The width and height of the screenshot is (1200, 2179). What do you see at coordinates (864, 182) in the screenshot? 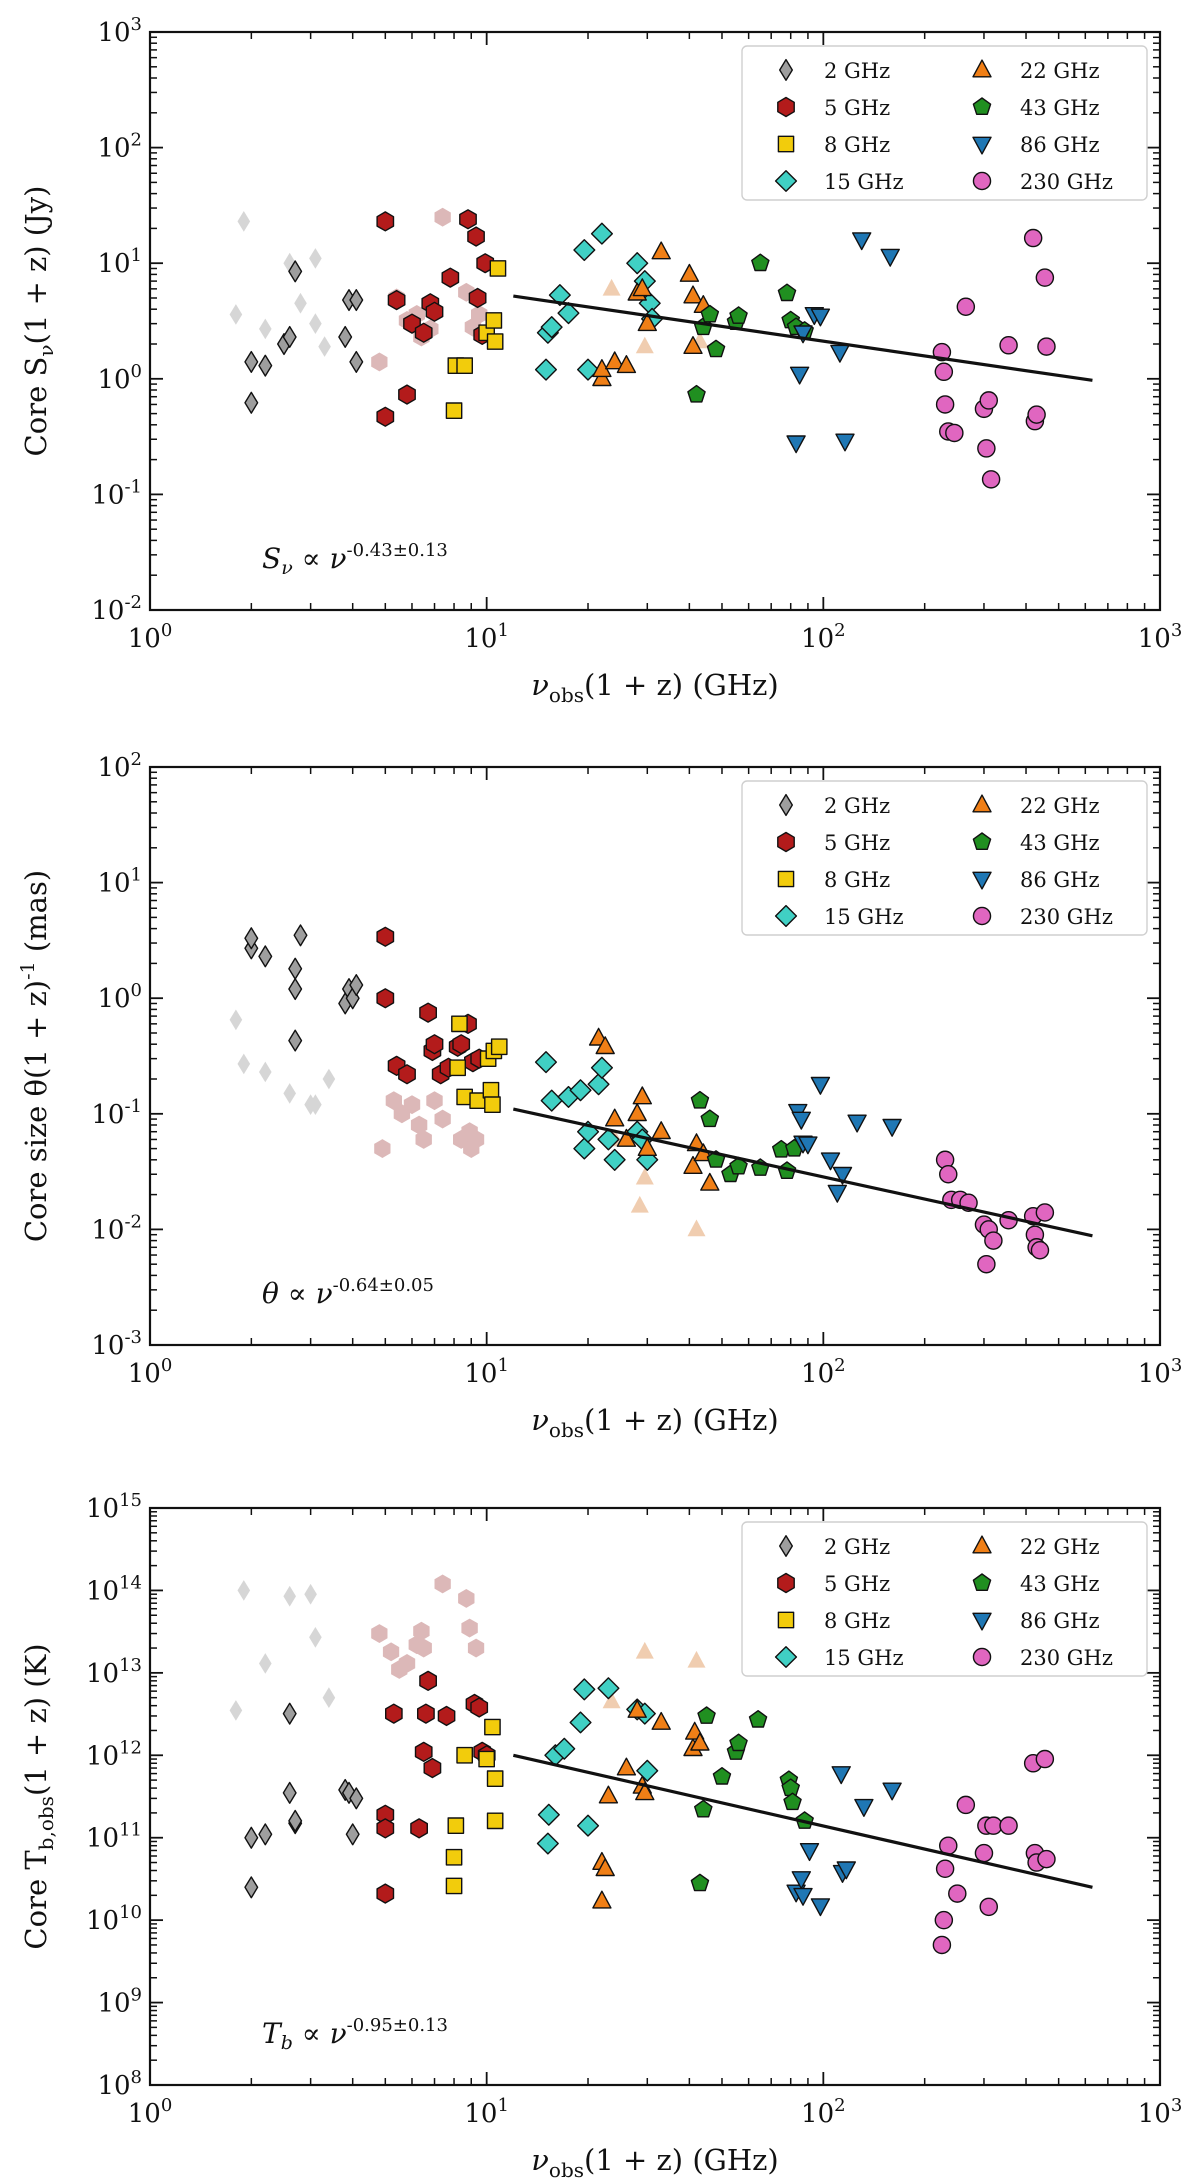
I see `legend-label: 15 GHz` at bounding box center [864, 182].